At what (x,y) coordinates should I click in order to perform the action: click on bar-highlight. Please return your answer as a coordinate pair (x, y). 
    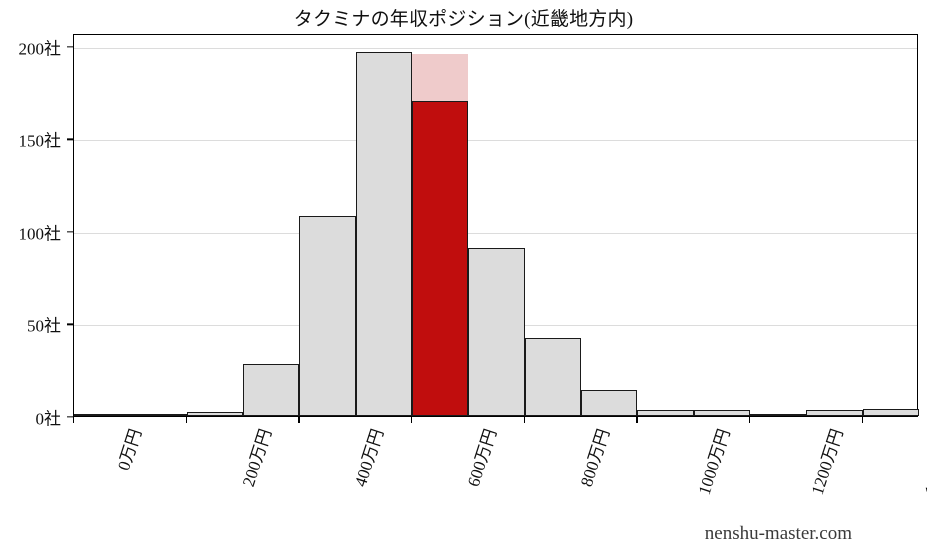
    Looking at the image, I should click on (440, 258).